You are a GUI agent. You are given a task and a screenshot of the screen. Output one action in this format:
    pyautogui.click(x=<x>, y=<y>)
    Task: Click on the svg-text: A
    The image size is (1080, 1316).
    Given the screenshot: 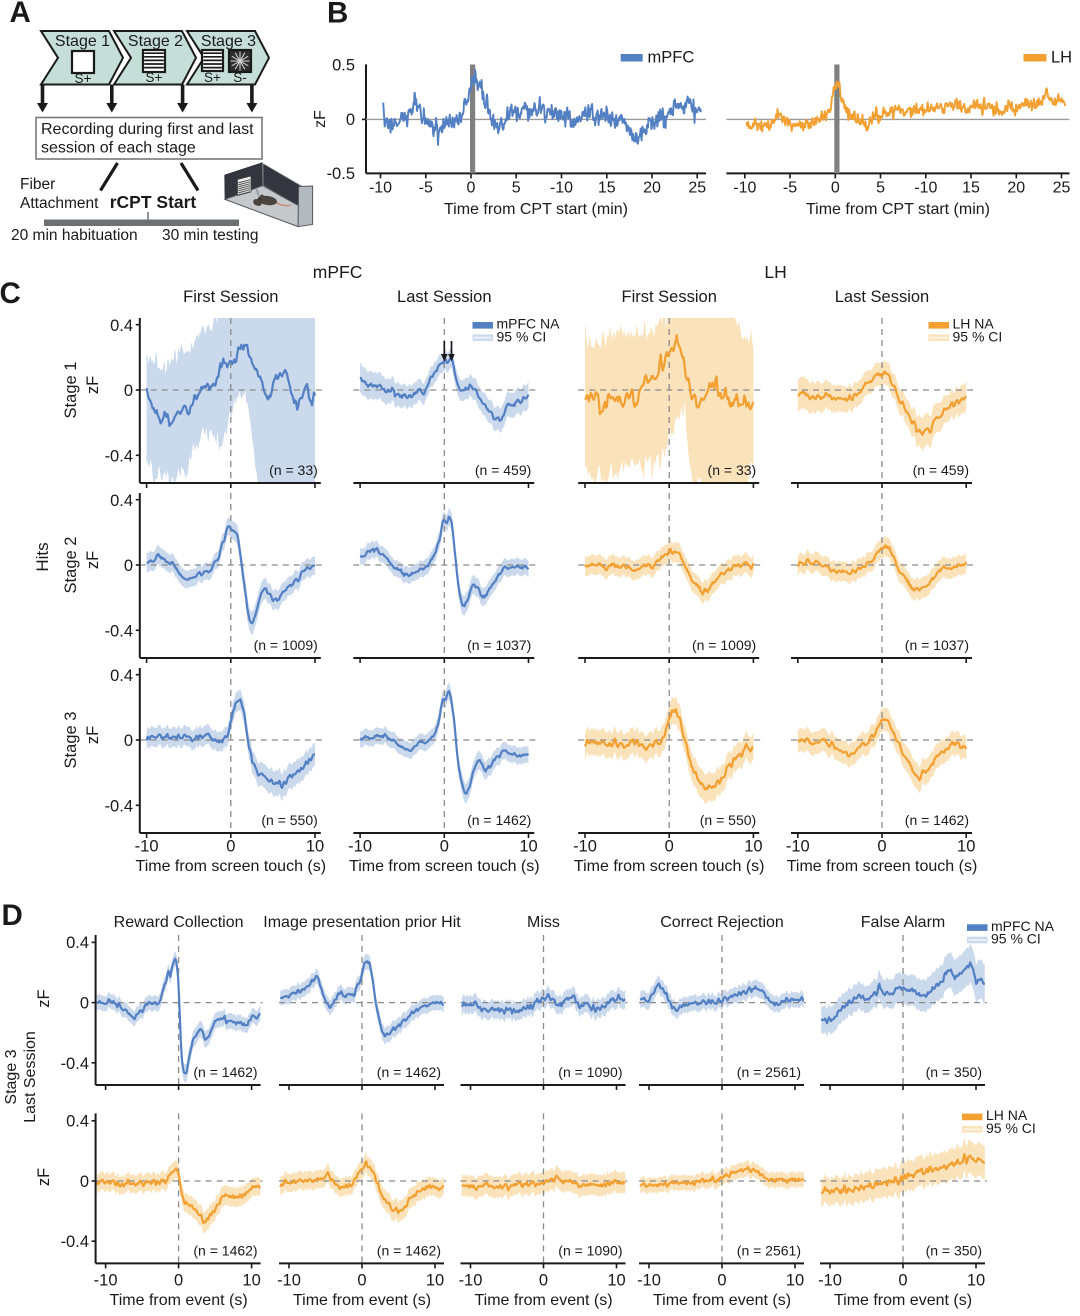 What is the action you would take?
    pyautogui.click(x=20, y=14)
    